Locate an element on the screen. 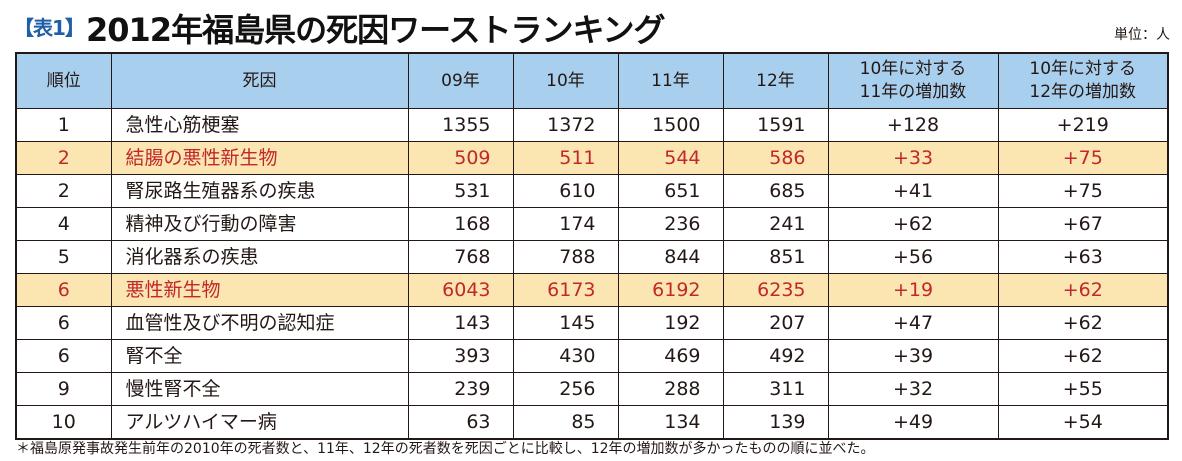  value-2011-cell: 288 is located at coordinates (670, 389).